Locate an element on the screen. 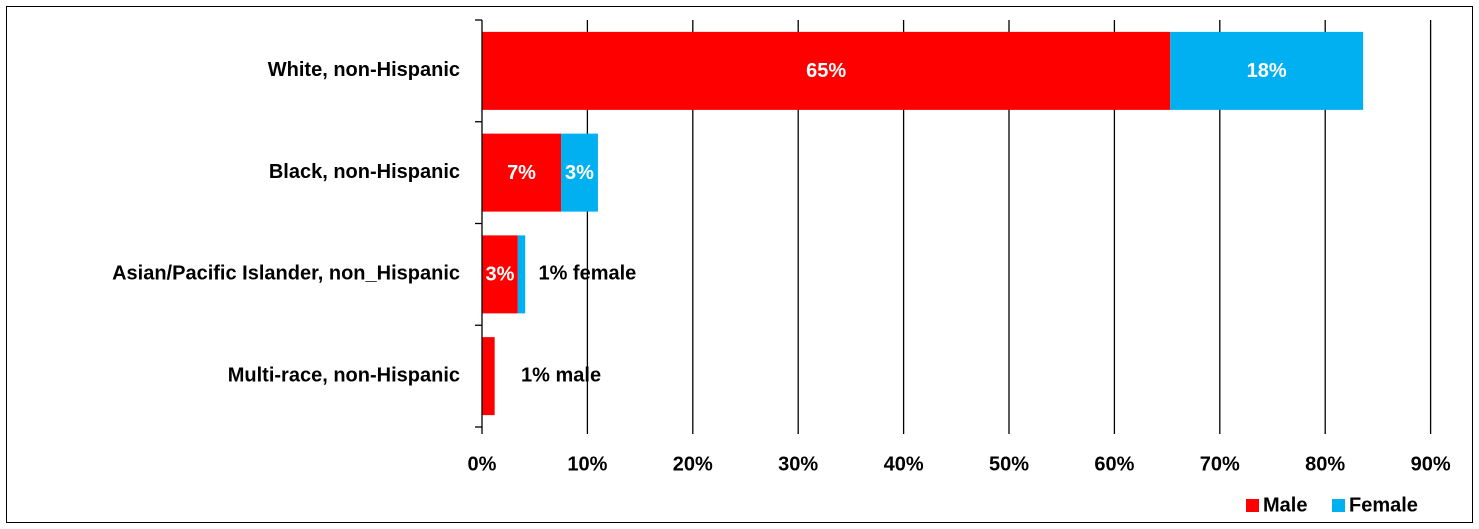  x-tick-label-2: 20% is located at coordinates (693, 464).